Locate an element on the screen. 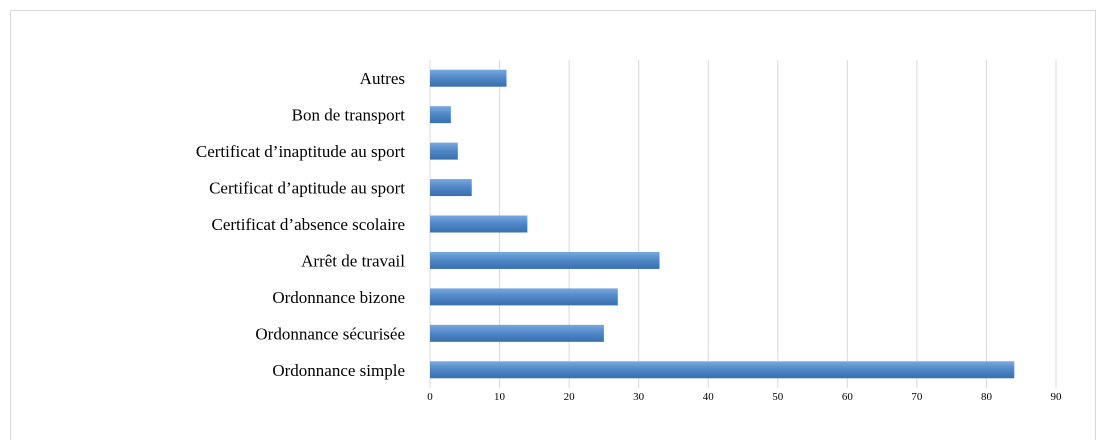 This screenshot has width=1107, height=440. x-tick-label: 0 is located at coordinates (430, 397).